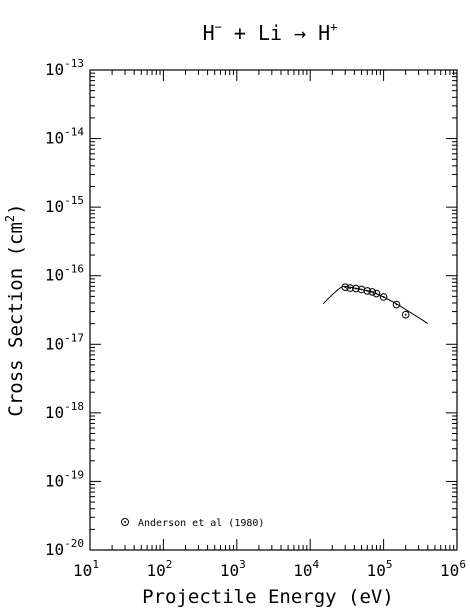  What do you see at coordinates (333, 27) in the screenshot?
I see `title-product-charge: +` at bounding box center [333, 27].